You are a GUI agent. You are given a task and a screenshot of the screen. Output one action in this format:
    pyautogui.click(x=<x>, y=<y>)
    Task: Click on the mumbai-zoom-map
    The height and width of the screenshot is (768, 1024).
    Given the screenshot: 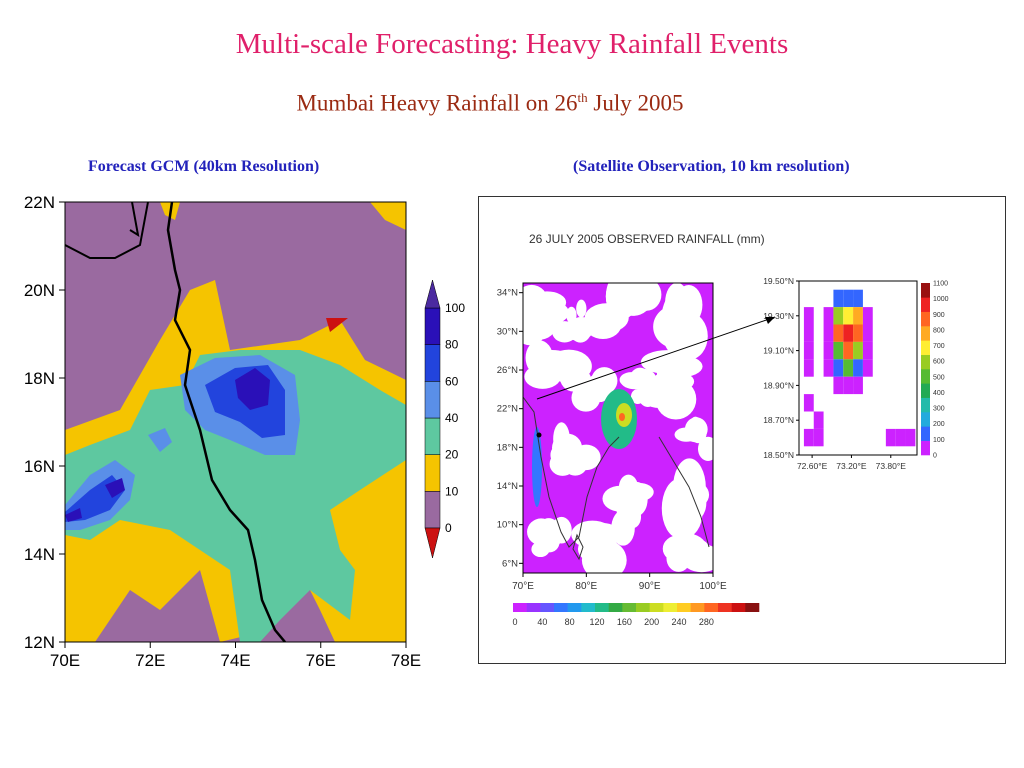 What is the action you would take?
    pyautogui.click(x=859, y=368)
    